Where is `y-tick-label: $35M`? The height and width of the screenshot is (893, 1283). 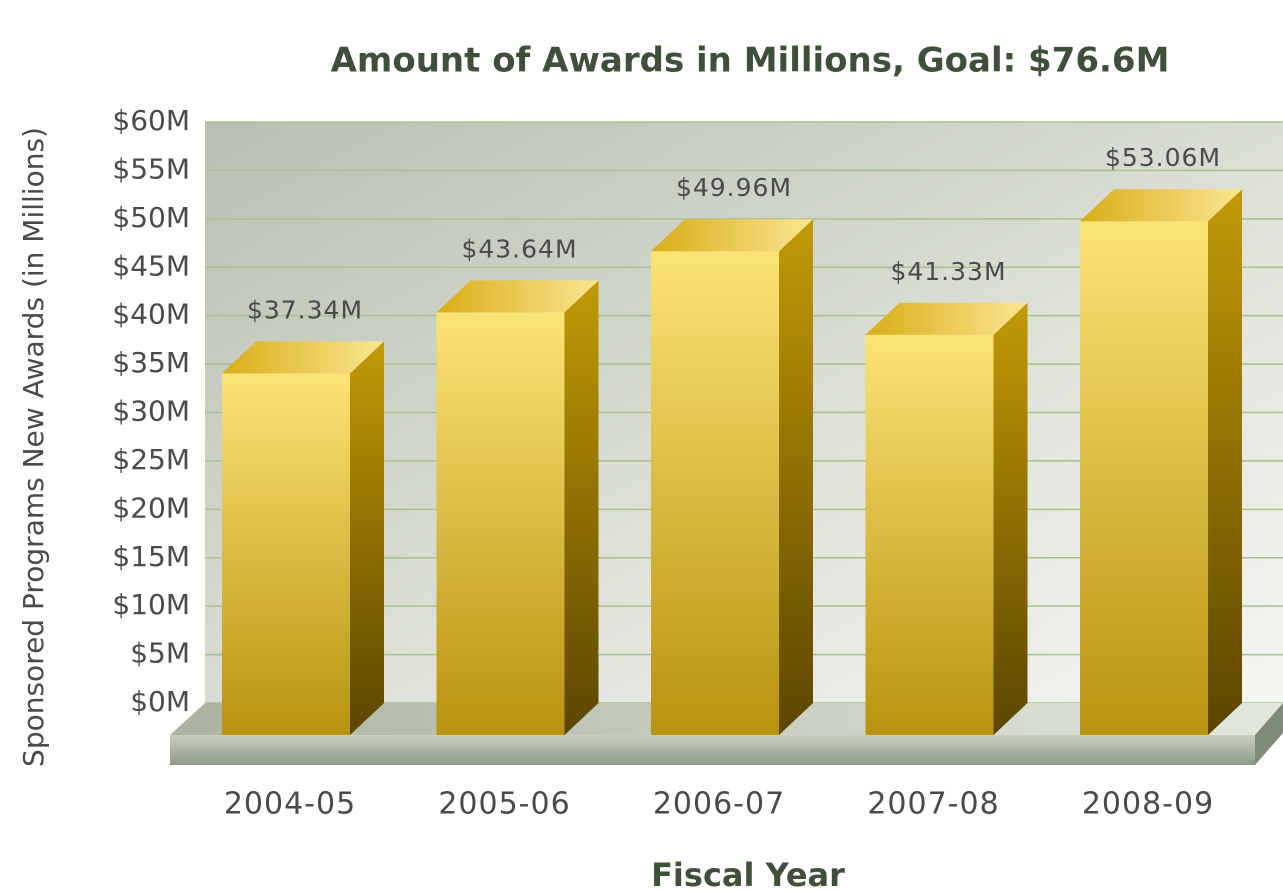
y-tick-label: $35M is located at coordinates (151, 362).